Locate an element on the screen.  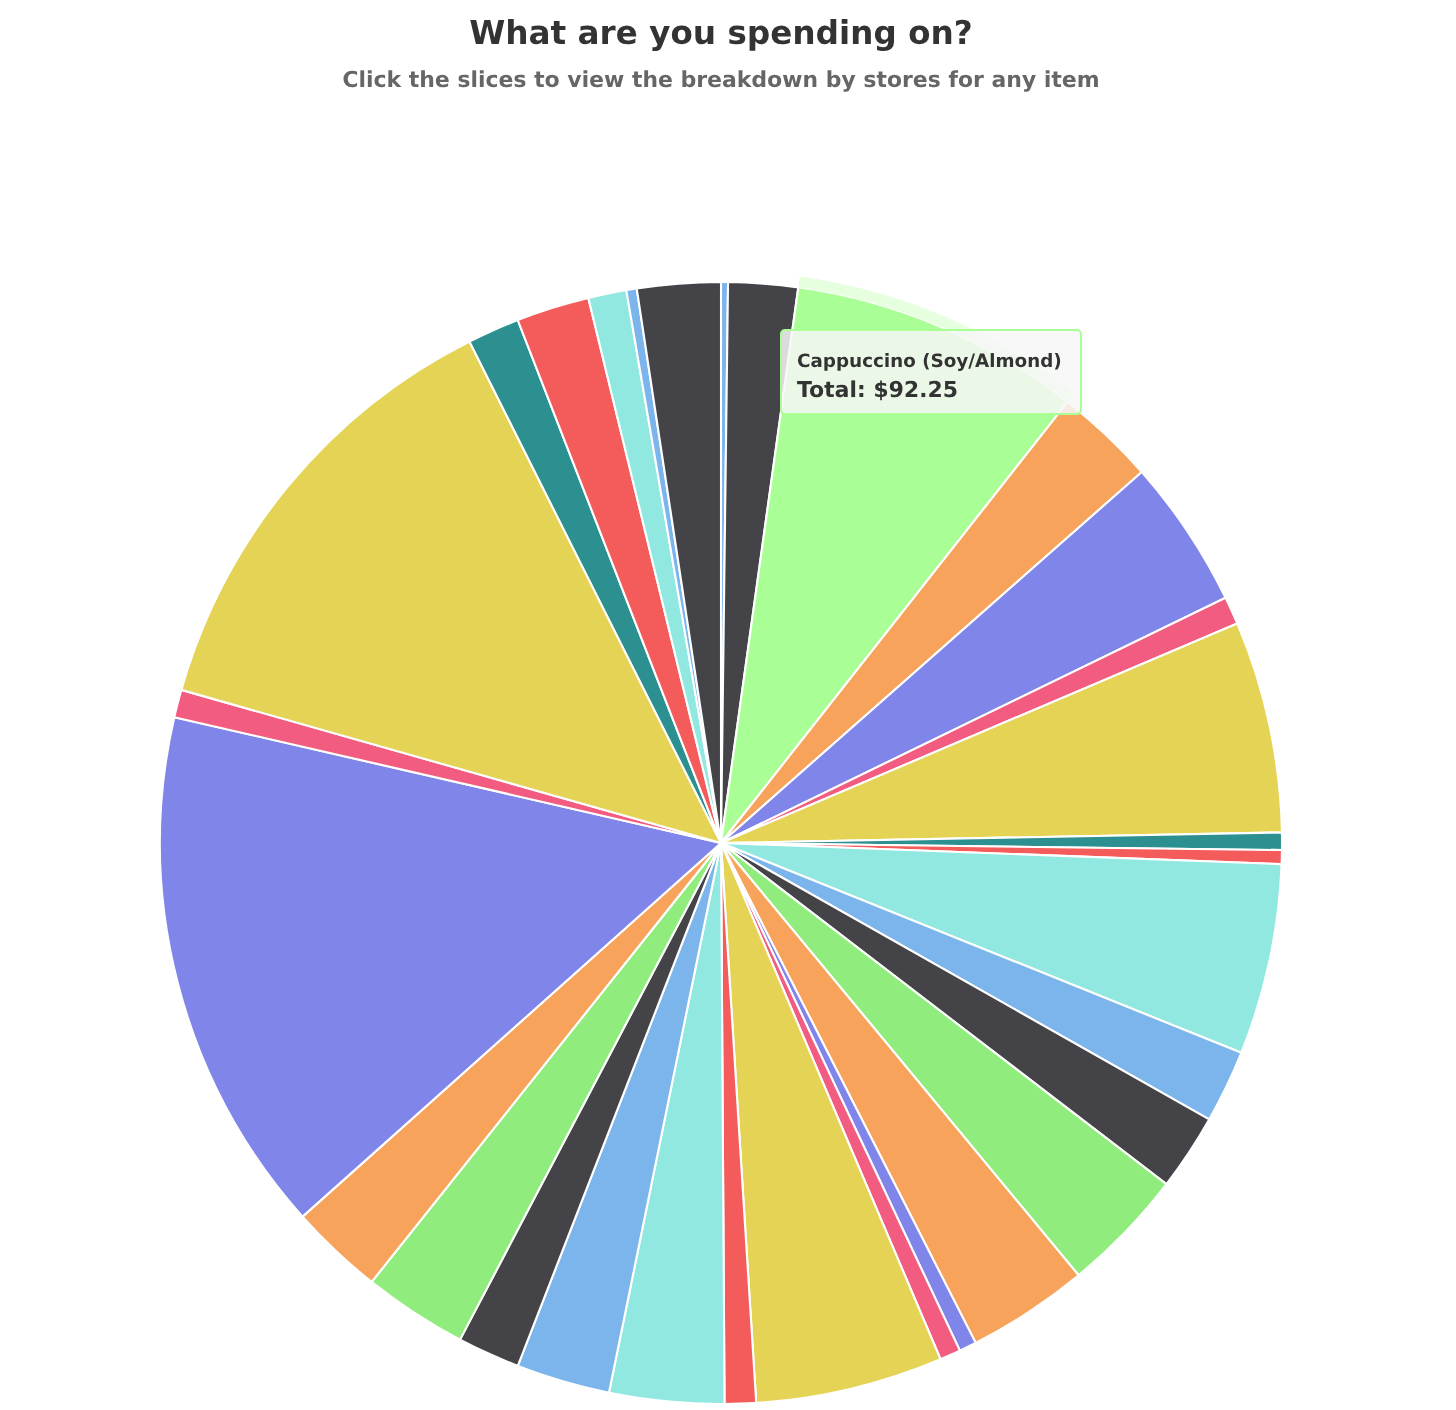
chart-subtitle: Click the slices to view the breakdown by stores for any item is located at coordinates (720, 81).